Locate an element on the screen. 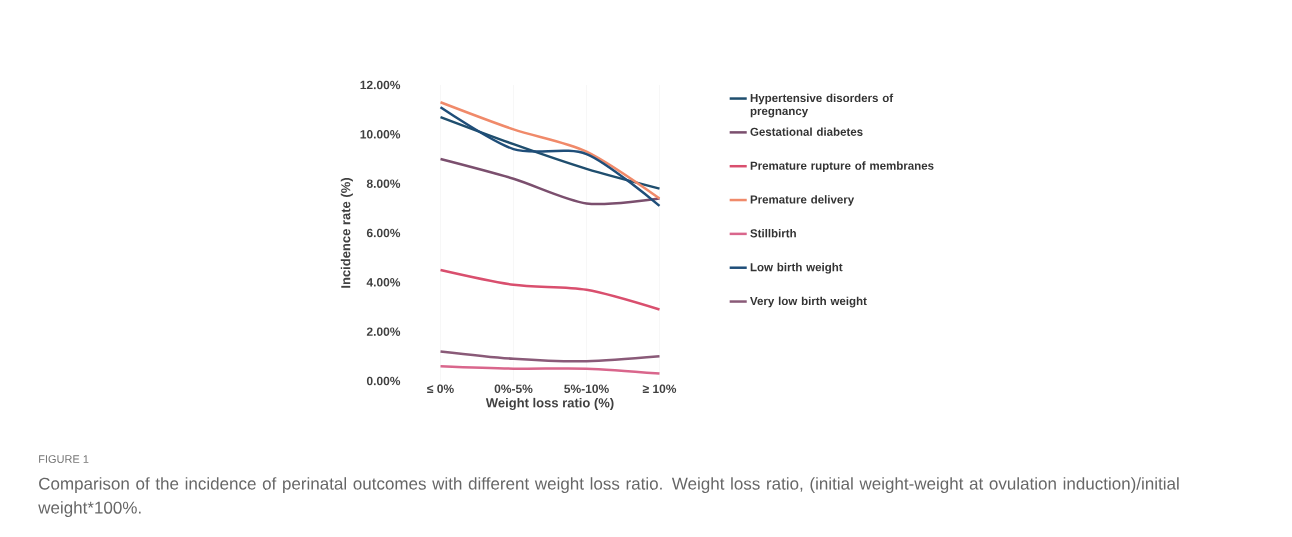 The width and height of the screenshot is (1292, 537). legend-label: Hypertensive disorders of pregnancy is located at coordinates (822, 105).